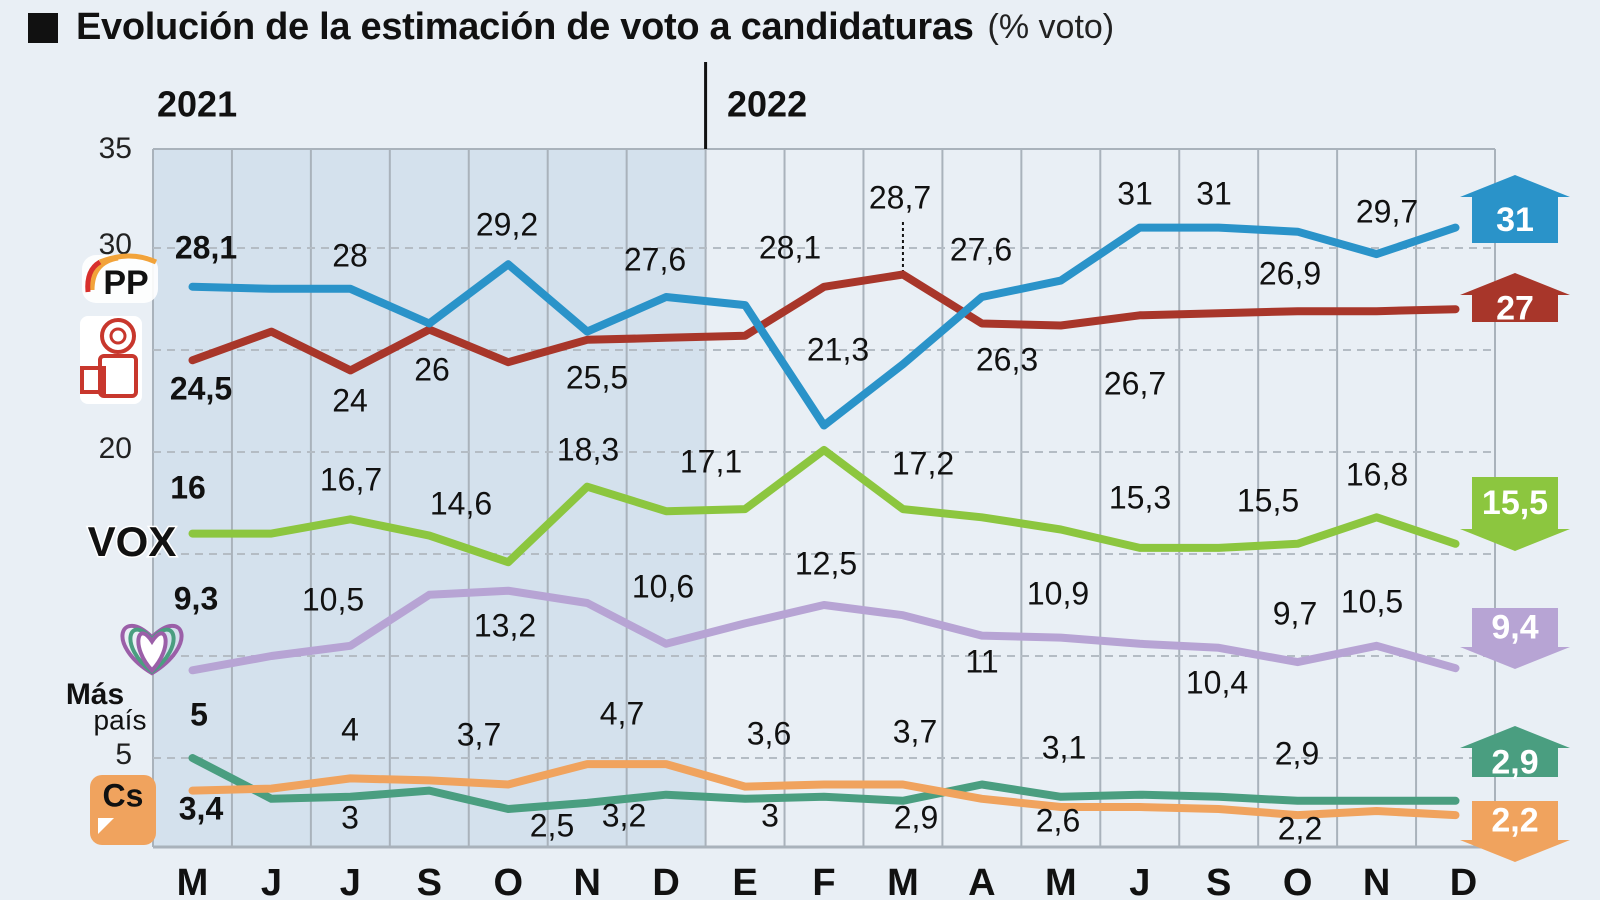  I want to click on data-label: 4,7, so click(622, 713).